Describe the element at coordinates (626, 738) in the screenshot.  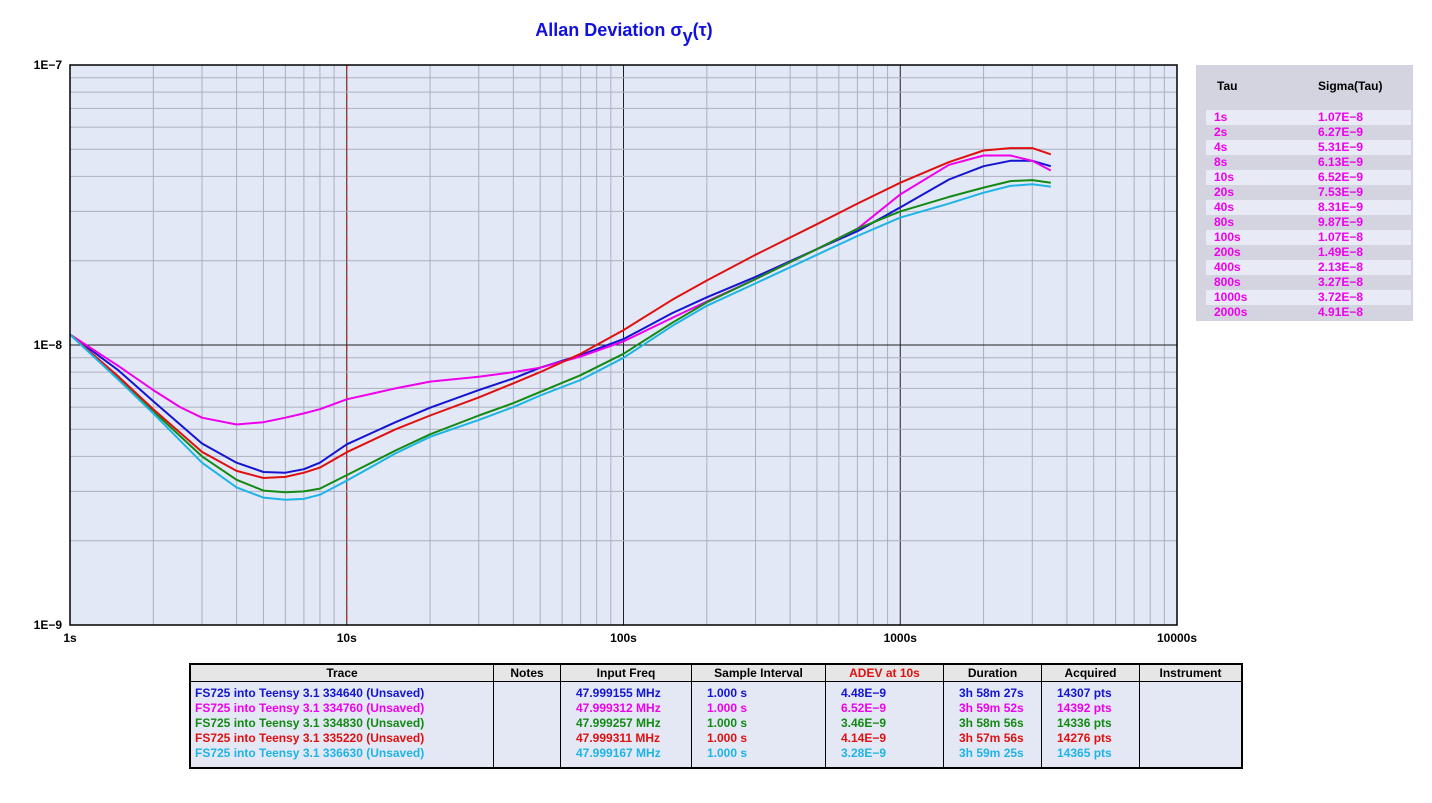
I see `trace-freq: 47.999311 MHz` at that location.